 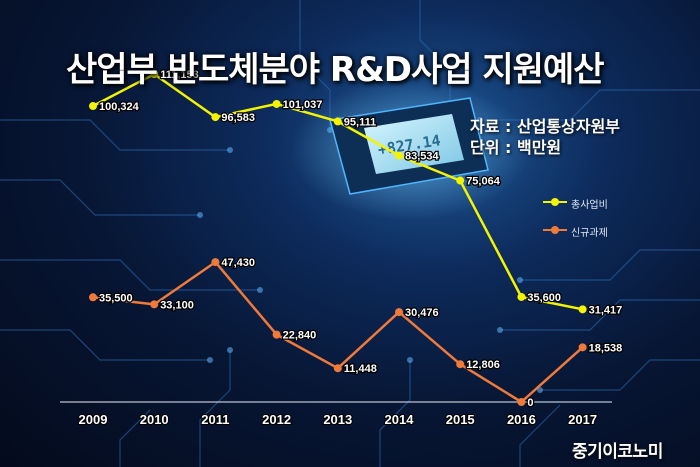 I want to click on data-point-s0-2017, so click(x=582, y=309).